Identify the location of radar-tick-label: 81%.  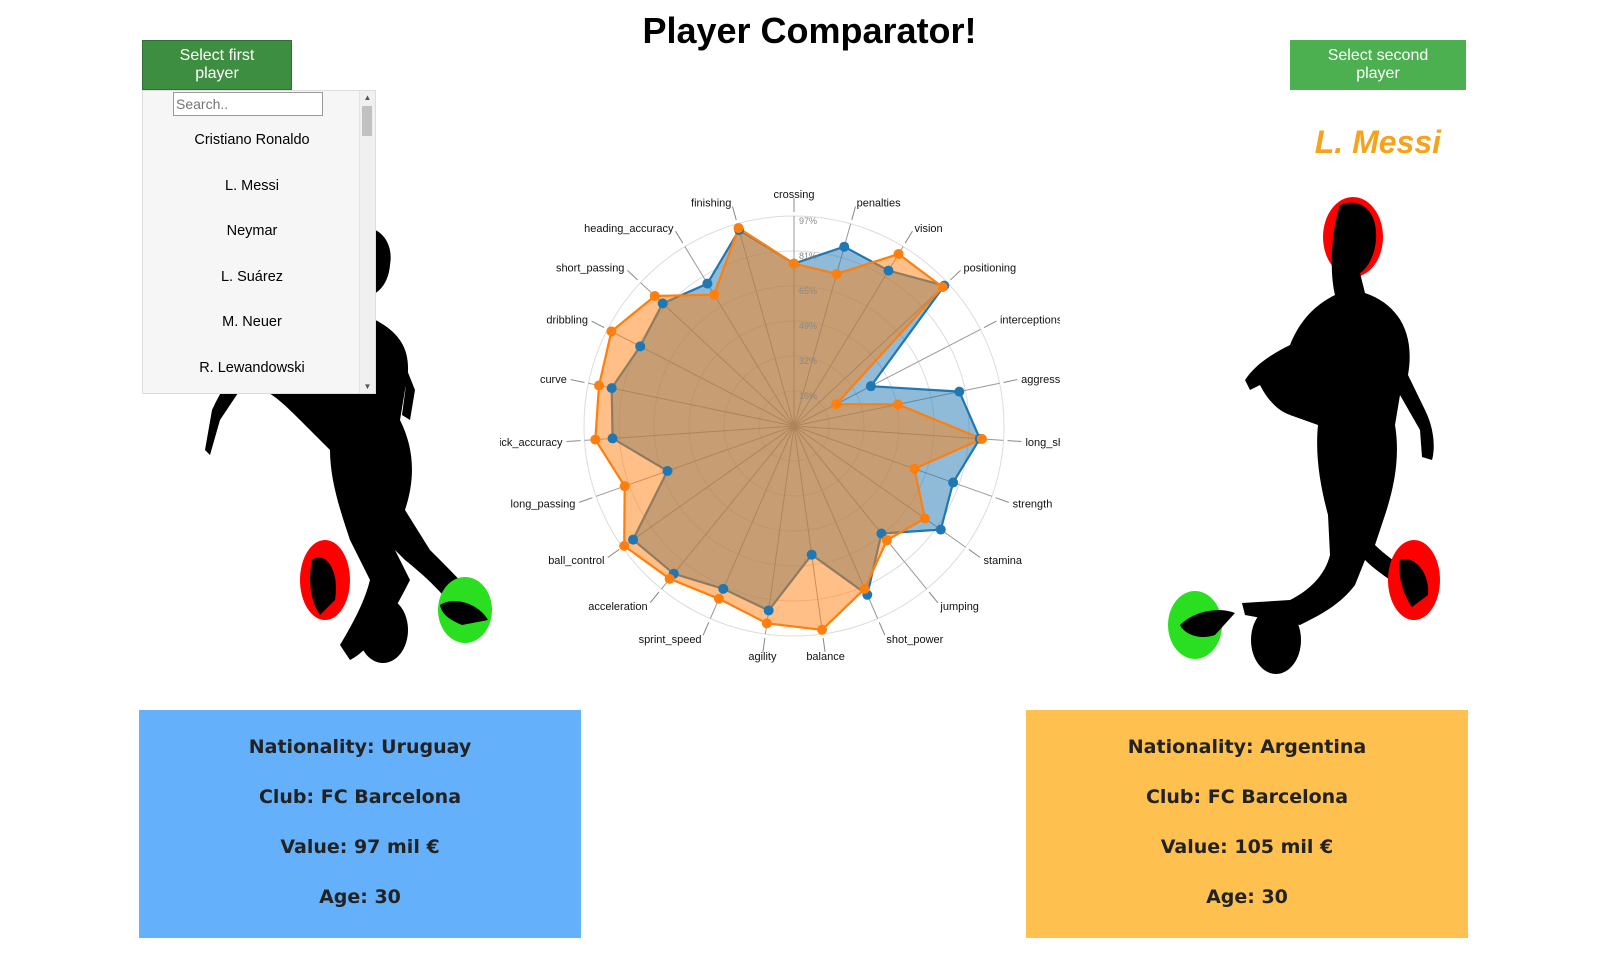
(808, 256).